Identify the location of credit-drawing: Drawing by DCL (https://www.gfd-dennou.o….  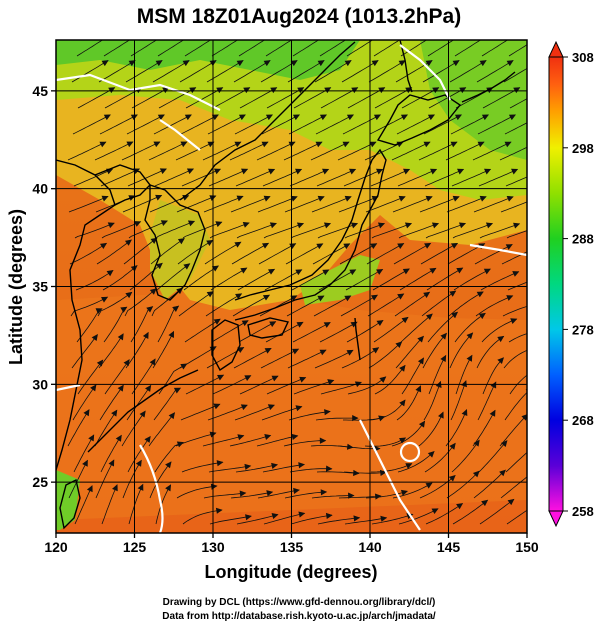
(299, 602).